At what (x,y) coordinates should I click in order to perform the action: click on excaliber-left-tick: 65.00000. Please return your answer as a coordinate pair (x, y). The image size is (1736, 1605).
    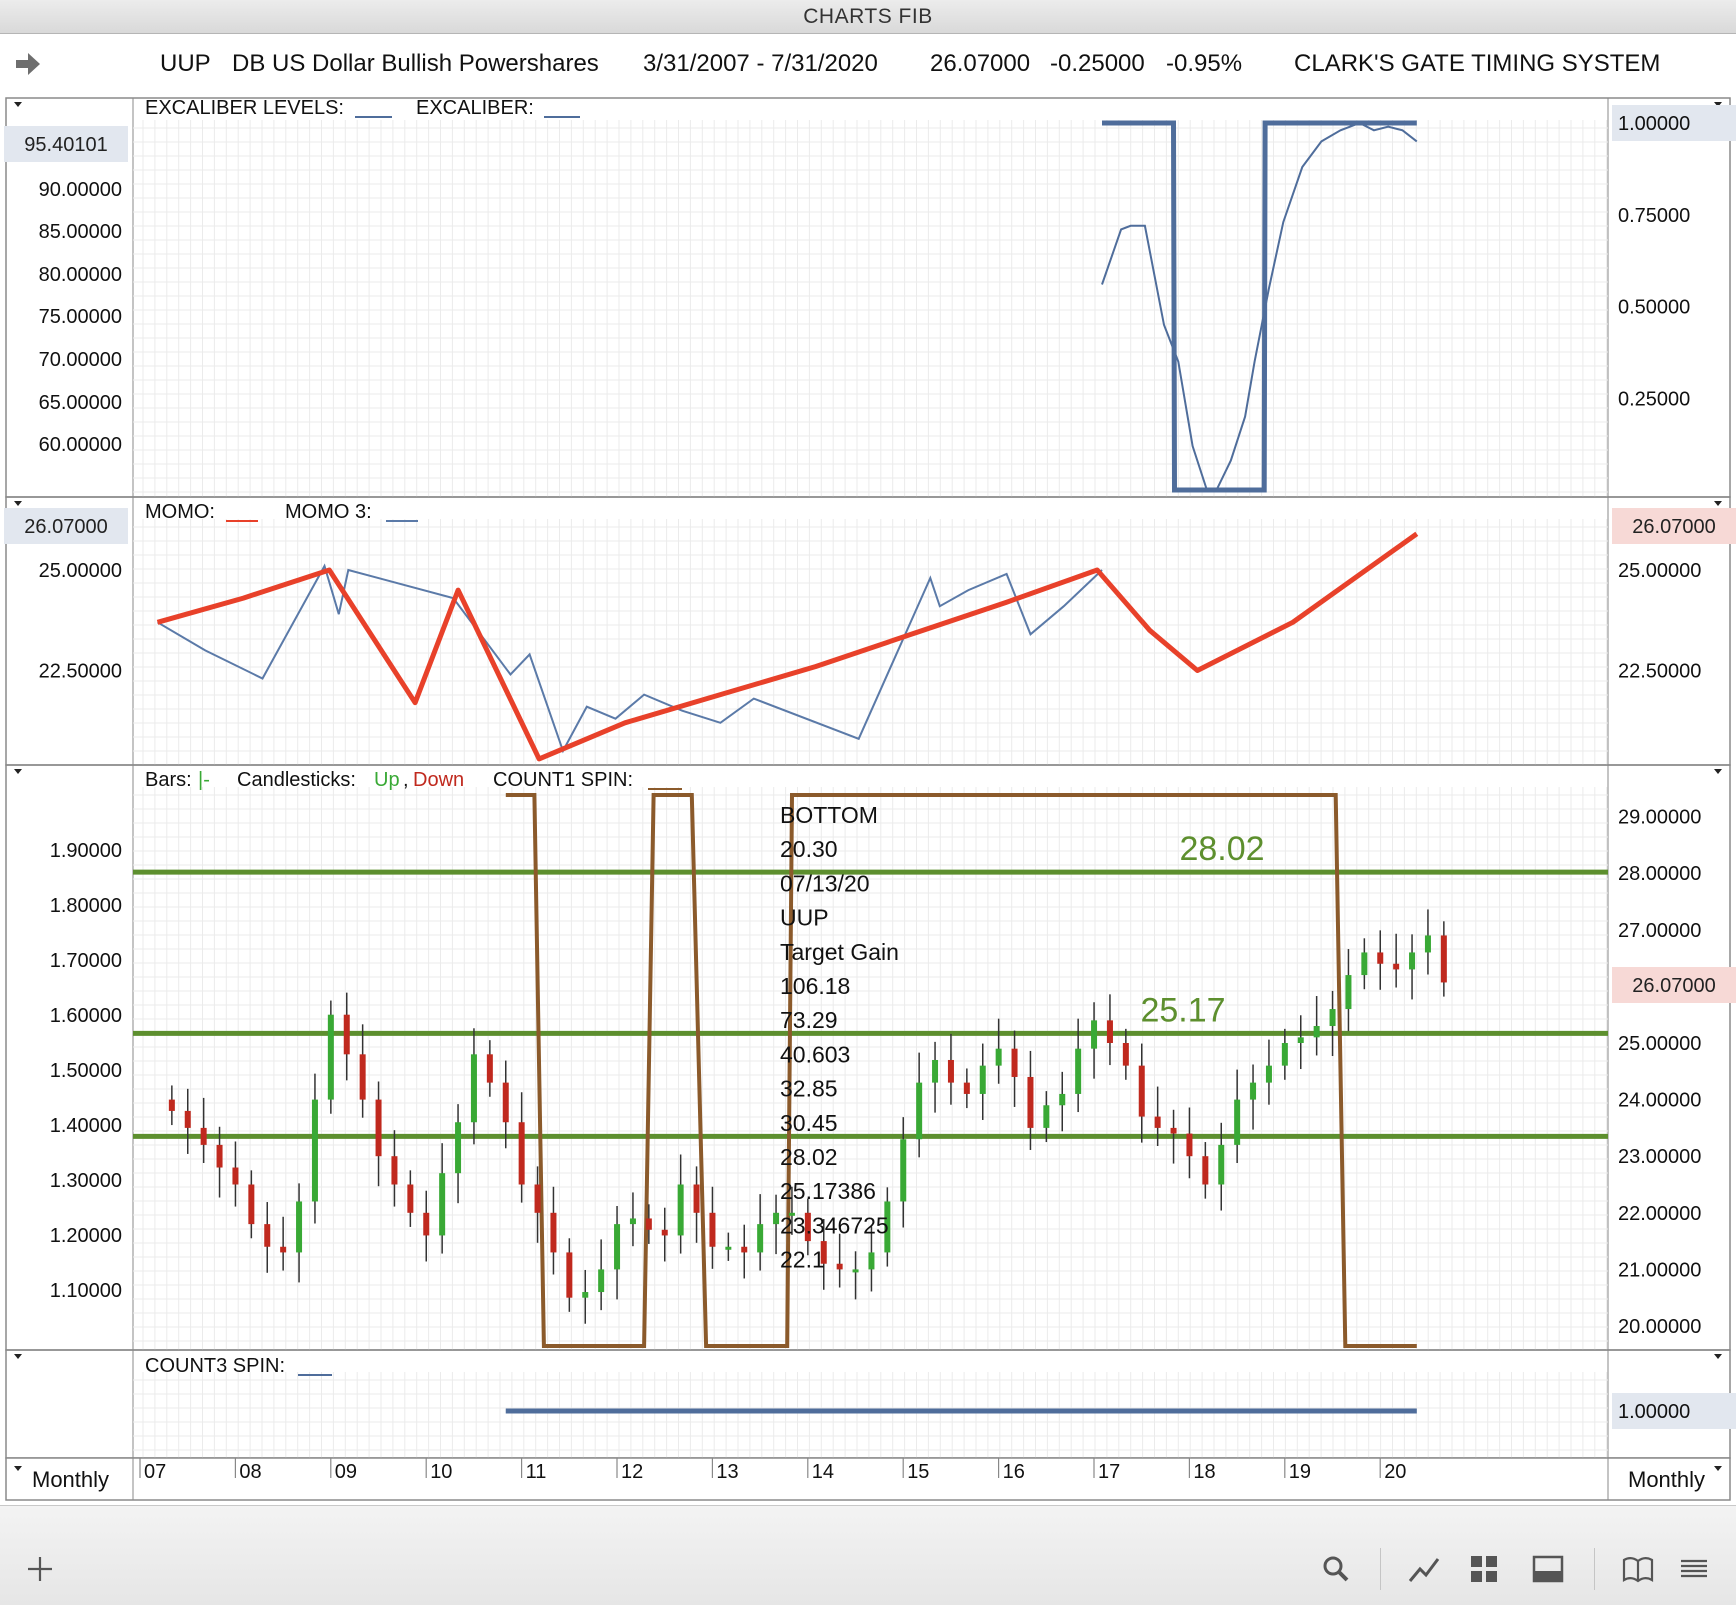
    Looking at the image, I should click on (80, 403).